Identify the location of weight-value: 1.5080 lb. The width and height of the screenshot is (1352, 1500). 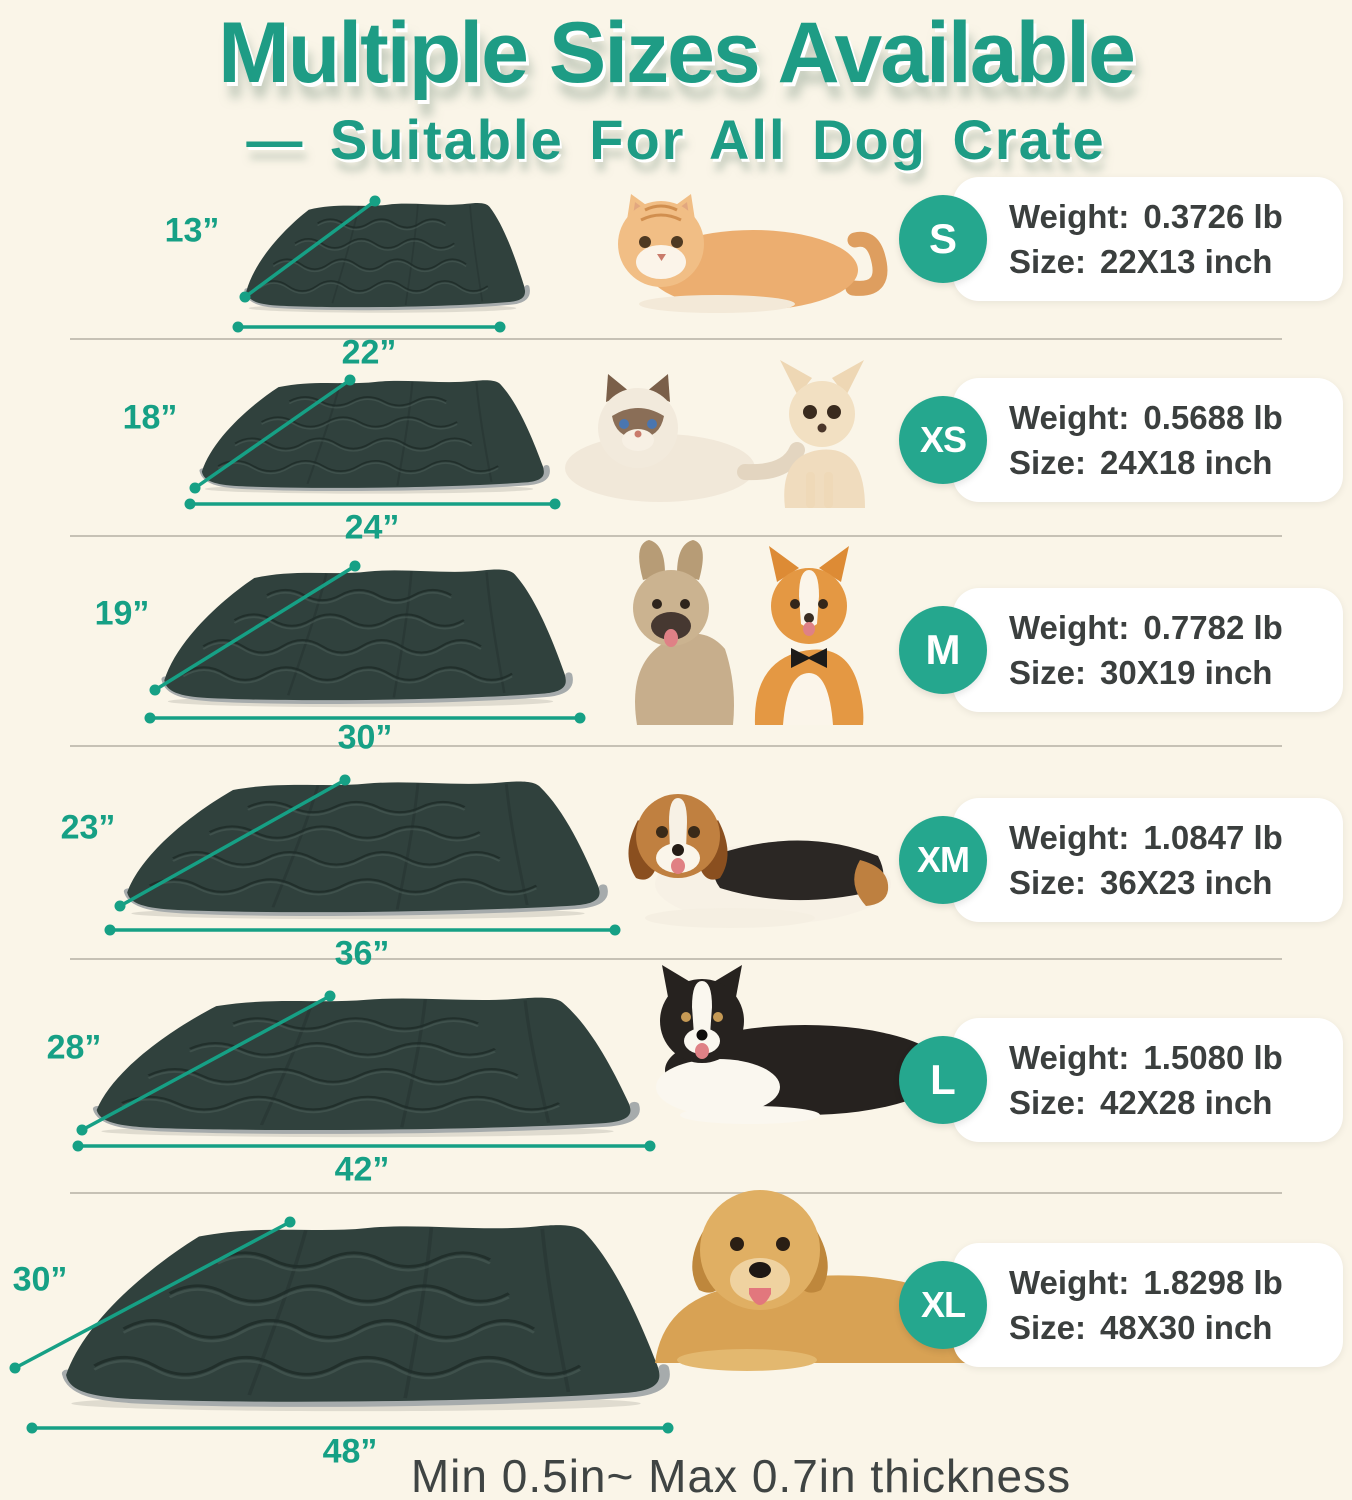
(1213, 1057).